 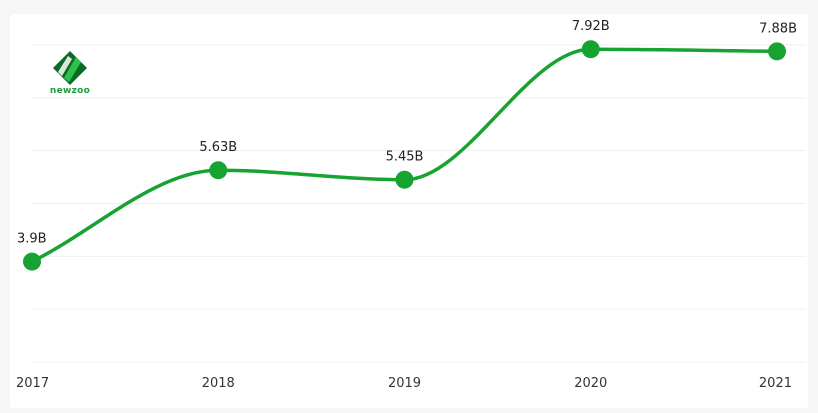 I want to click on data-label: 3.9B, so click(x=32, y=239).